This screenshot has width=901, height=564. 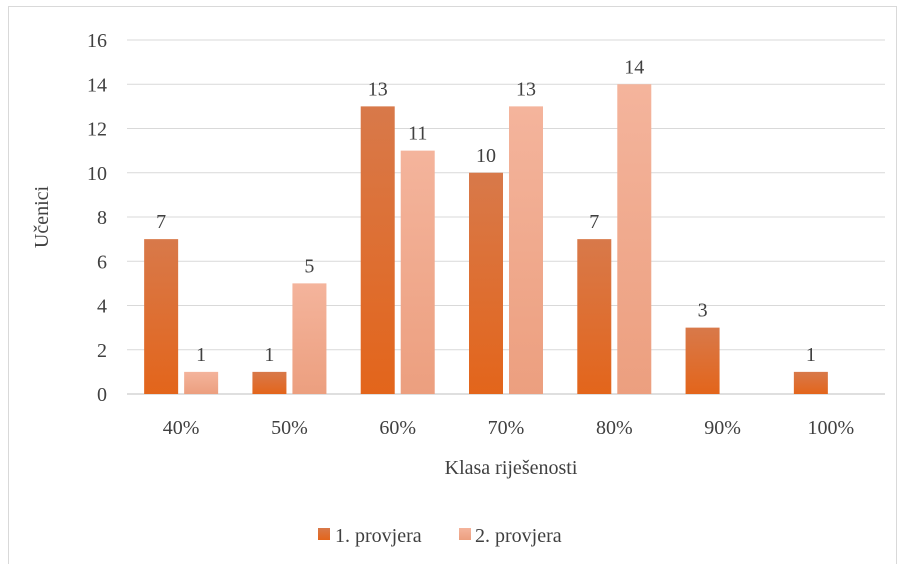 I want to click on x-tick-label: 50%, so click(x=289, y=428).